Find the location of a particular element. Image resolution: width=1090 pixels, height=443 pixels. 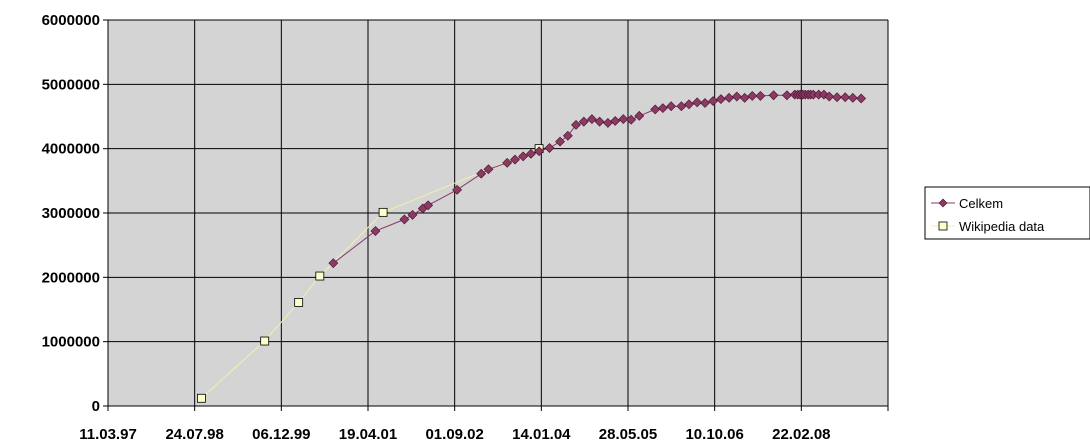

y-tick-label: 0 is located at coordinates (96, 406).